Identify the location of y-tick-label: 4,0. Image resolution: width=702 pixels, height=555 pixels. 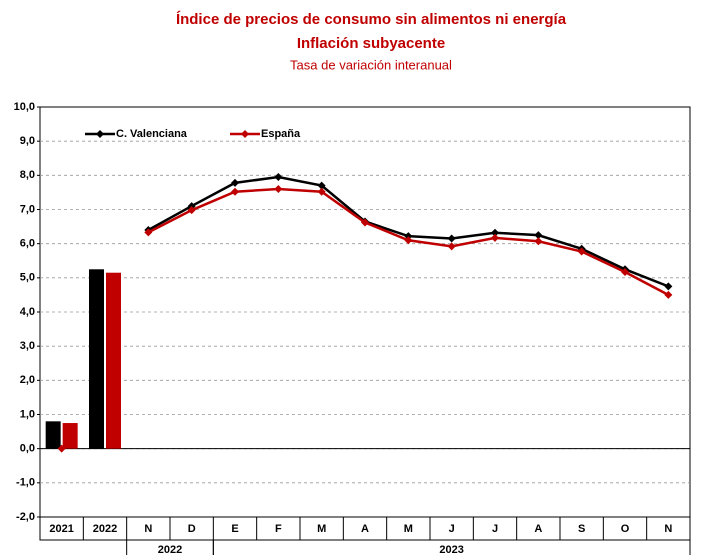
(27, 312).